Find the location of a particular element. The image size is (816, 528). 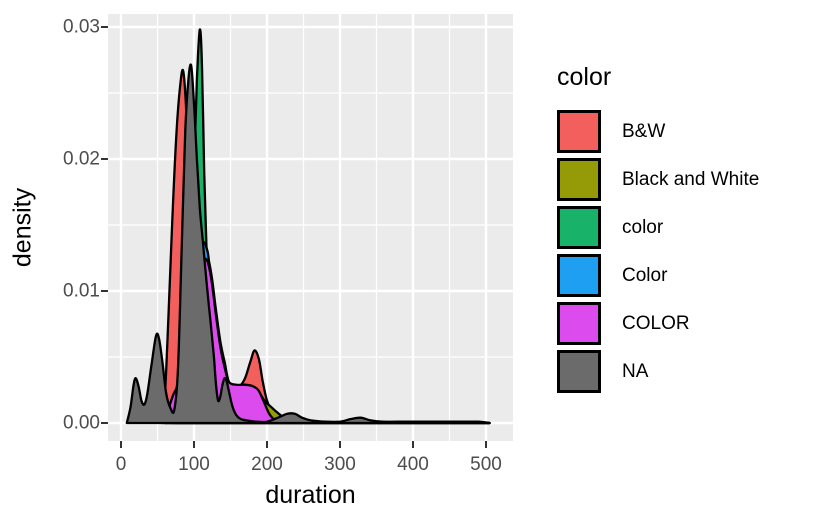

x-axis-title: duration is located at coordinates (310, 495).